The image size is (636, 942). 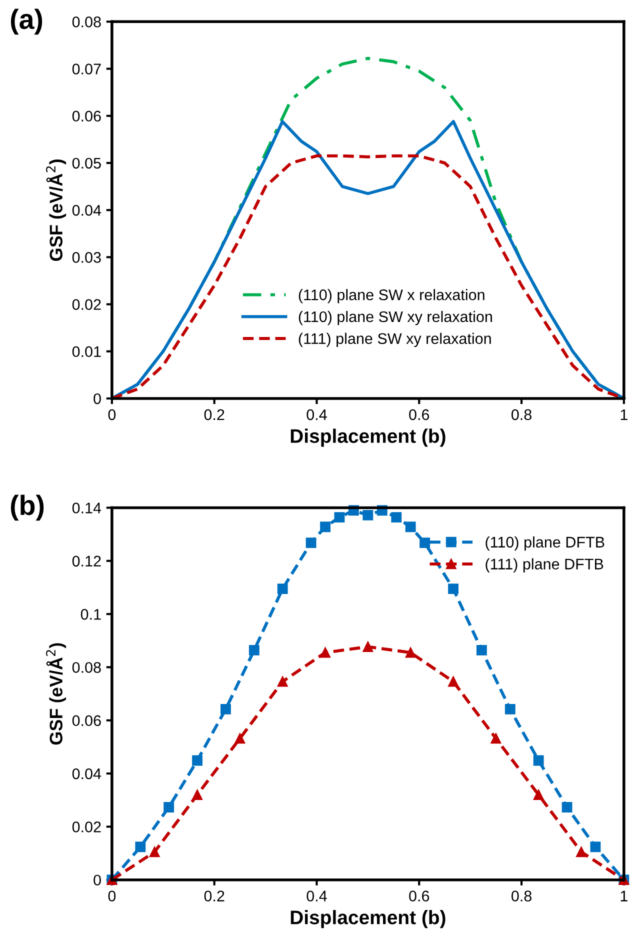 I want to click on y-tick-label: 0.07, so click(x=86, y=69).